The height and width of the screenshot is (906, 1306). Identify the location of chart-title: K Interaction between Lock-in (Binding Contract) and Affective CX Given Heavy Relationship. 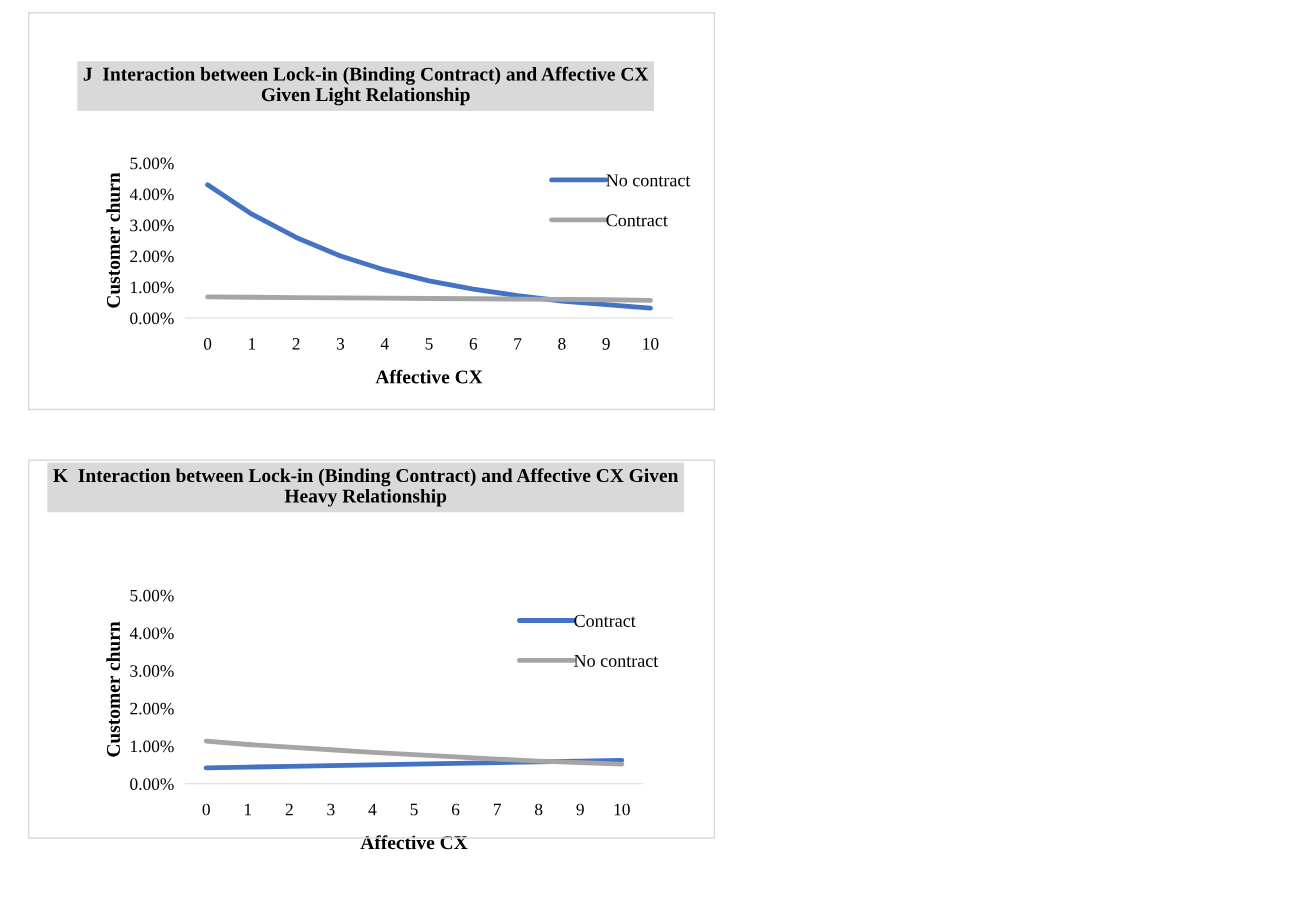
(366, 487).